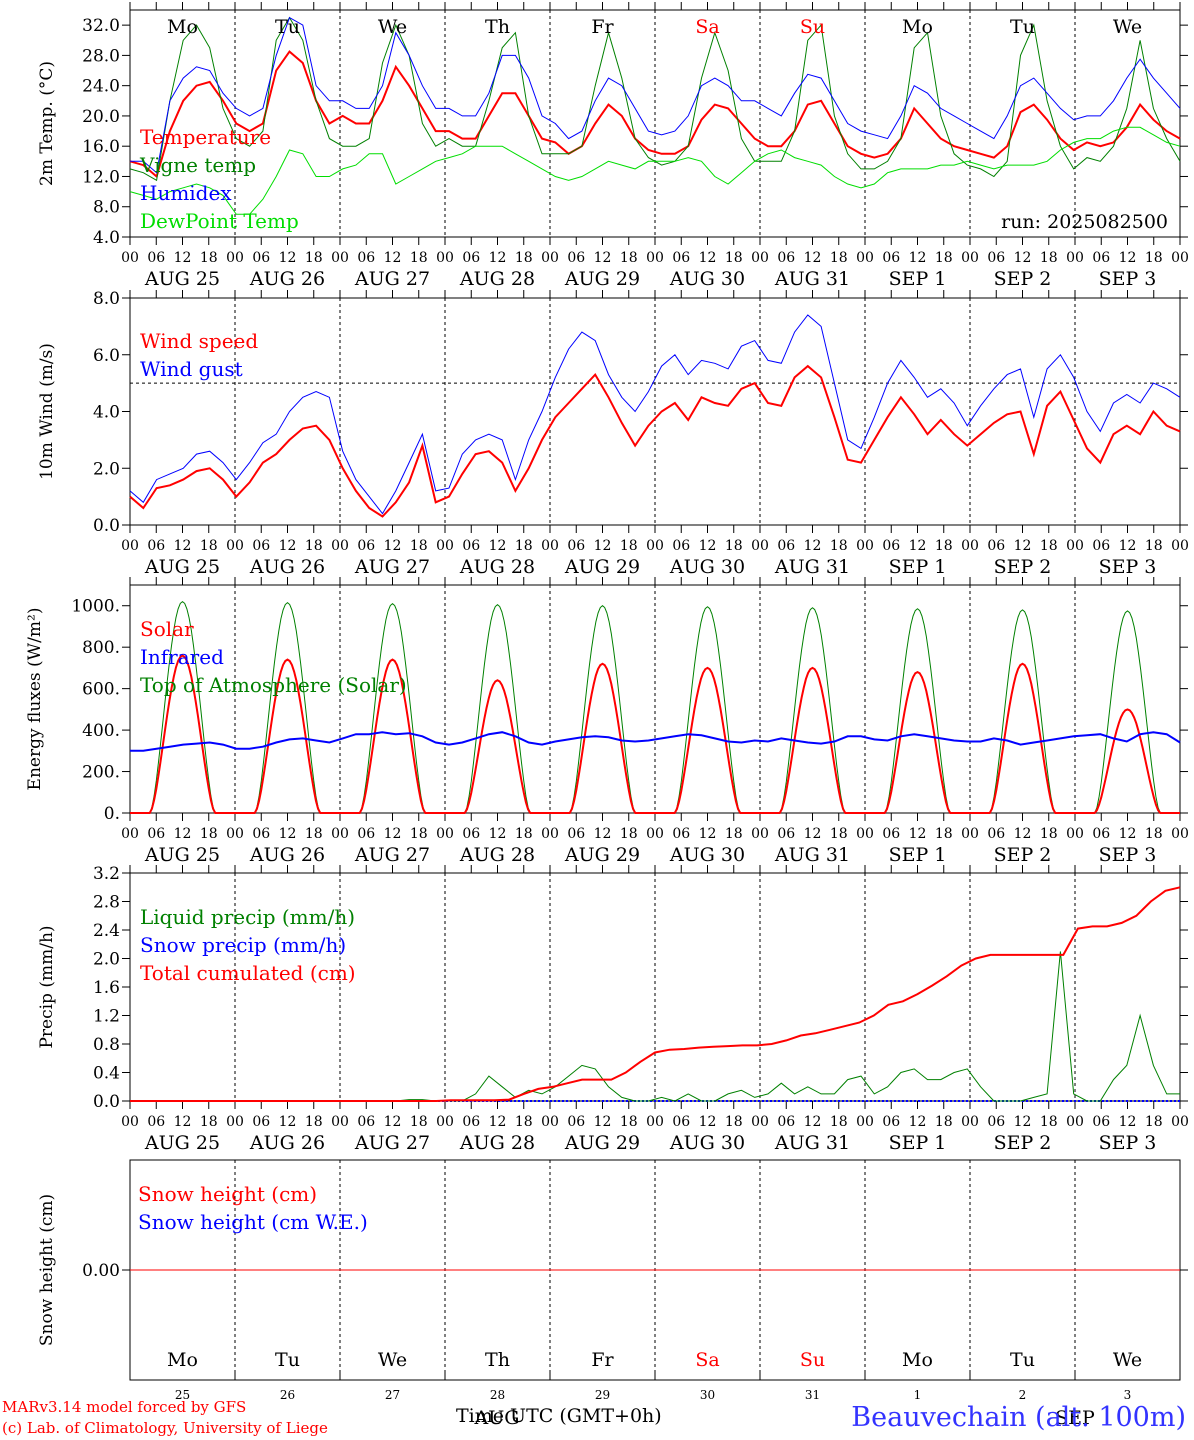 The width and height of the screenshot is (1194, 1440). What do you see at coordinates (287, 855) in the screenshot?
I see `flux-date-label: AUG 26` at bounding box center [287, 855].